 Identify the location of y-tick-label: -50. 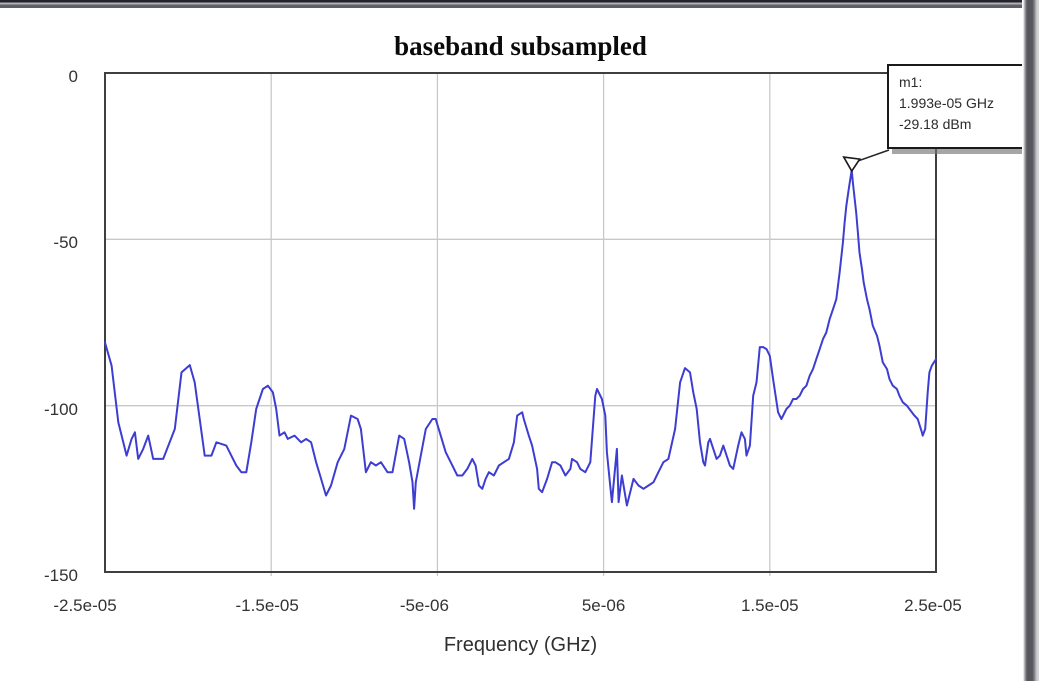
(65, 243).